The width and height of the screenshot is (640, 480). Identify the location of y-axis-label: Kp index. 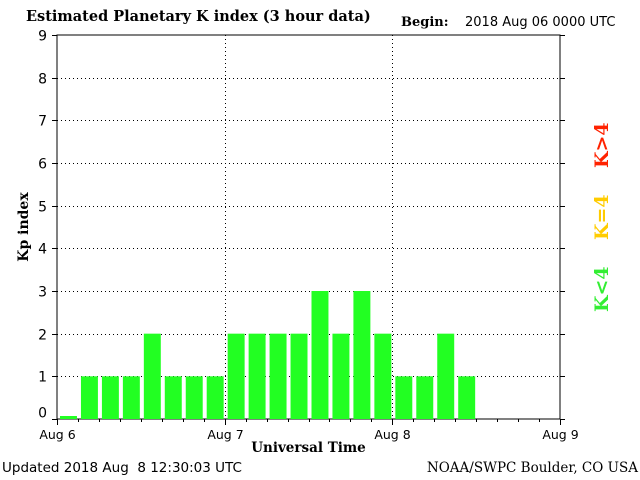
(24, 227).